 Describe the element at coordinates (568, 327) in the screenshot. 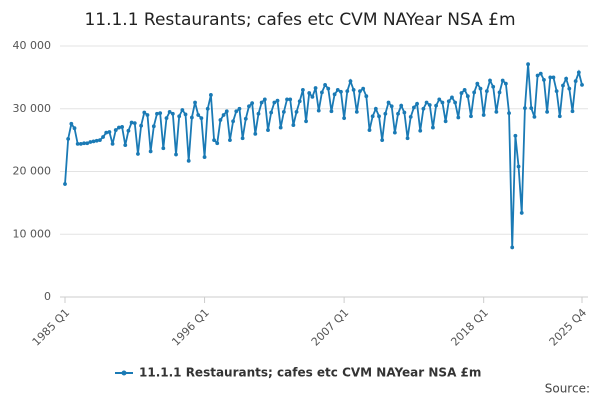

I see `x-tick-label: 2025 Q4` at that location.